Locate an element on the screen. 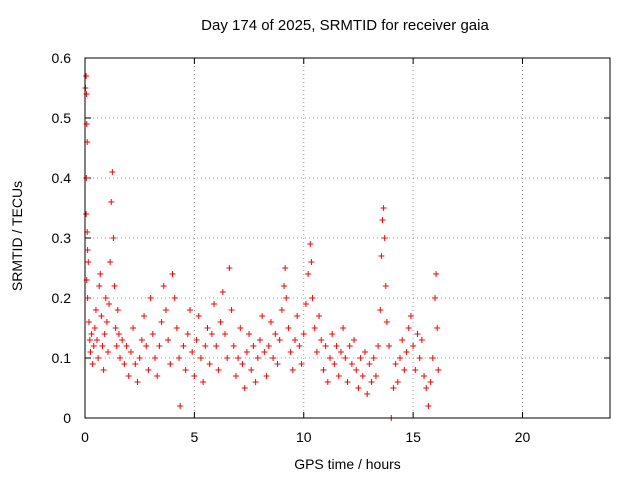  x-tick-label: 10 is located at coordinates (304, 437).